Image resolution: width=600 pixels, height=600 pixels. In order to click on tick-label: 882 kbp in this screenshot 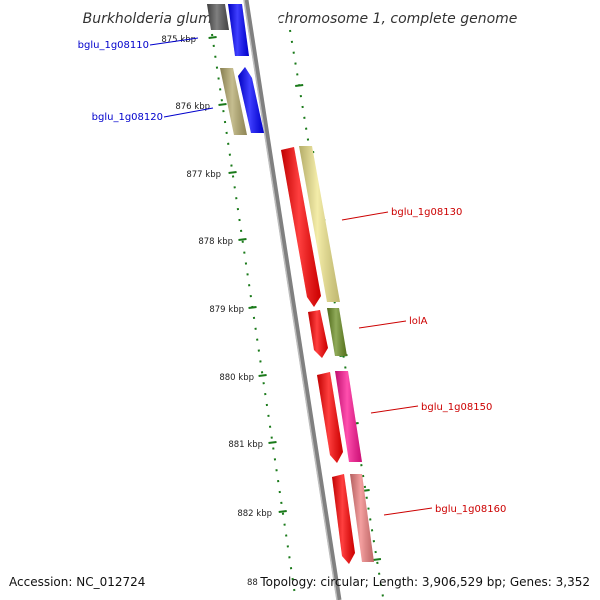, I will do `click(254, 514)`.